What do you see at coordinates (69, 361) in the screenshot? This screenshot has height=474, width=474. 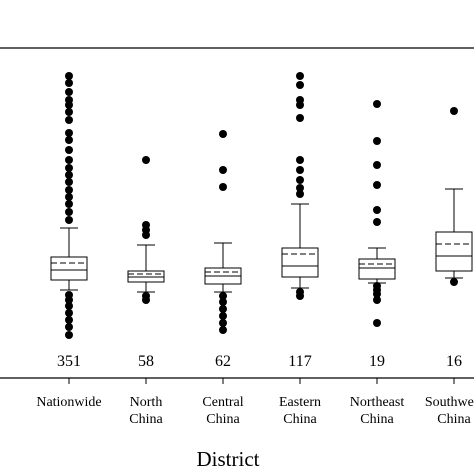 I see `count-label: 351` at bounding box center [69, 361].